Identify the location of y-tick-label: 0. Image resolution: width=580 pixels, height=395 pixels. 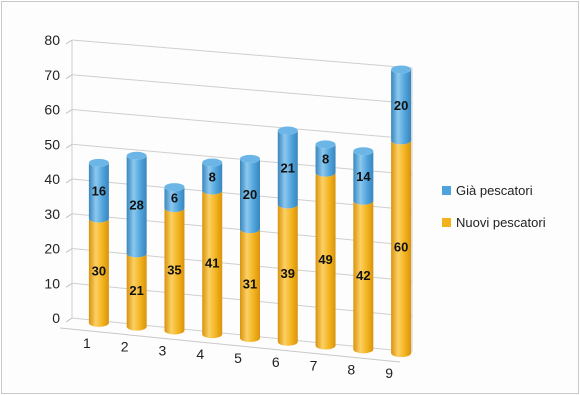
(56, 318).